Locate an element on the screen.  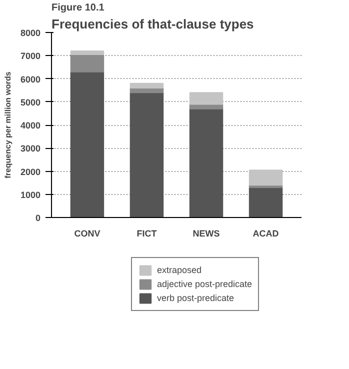
x-tick-label: ACAD is located at coordinates (266, 233).